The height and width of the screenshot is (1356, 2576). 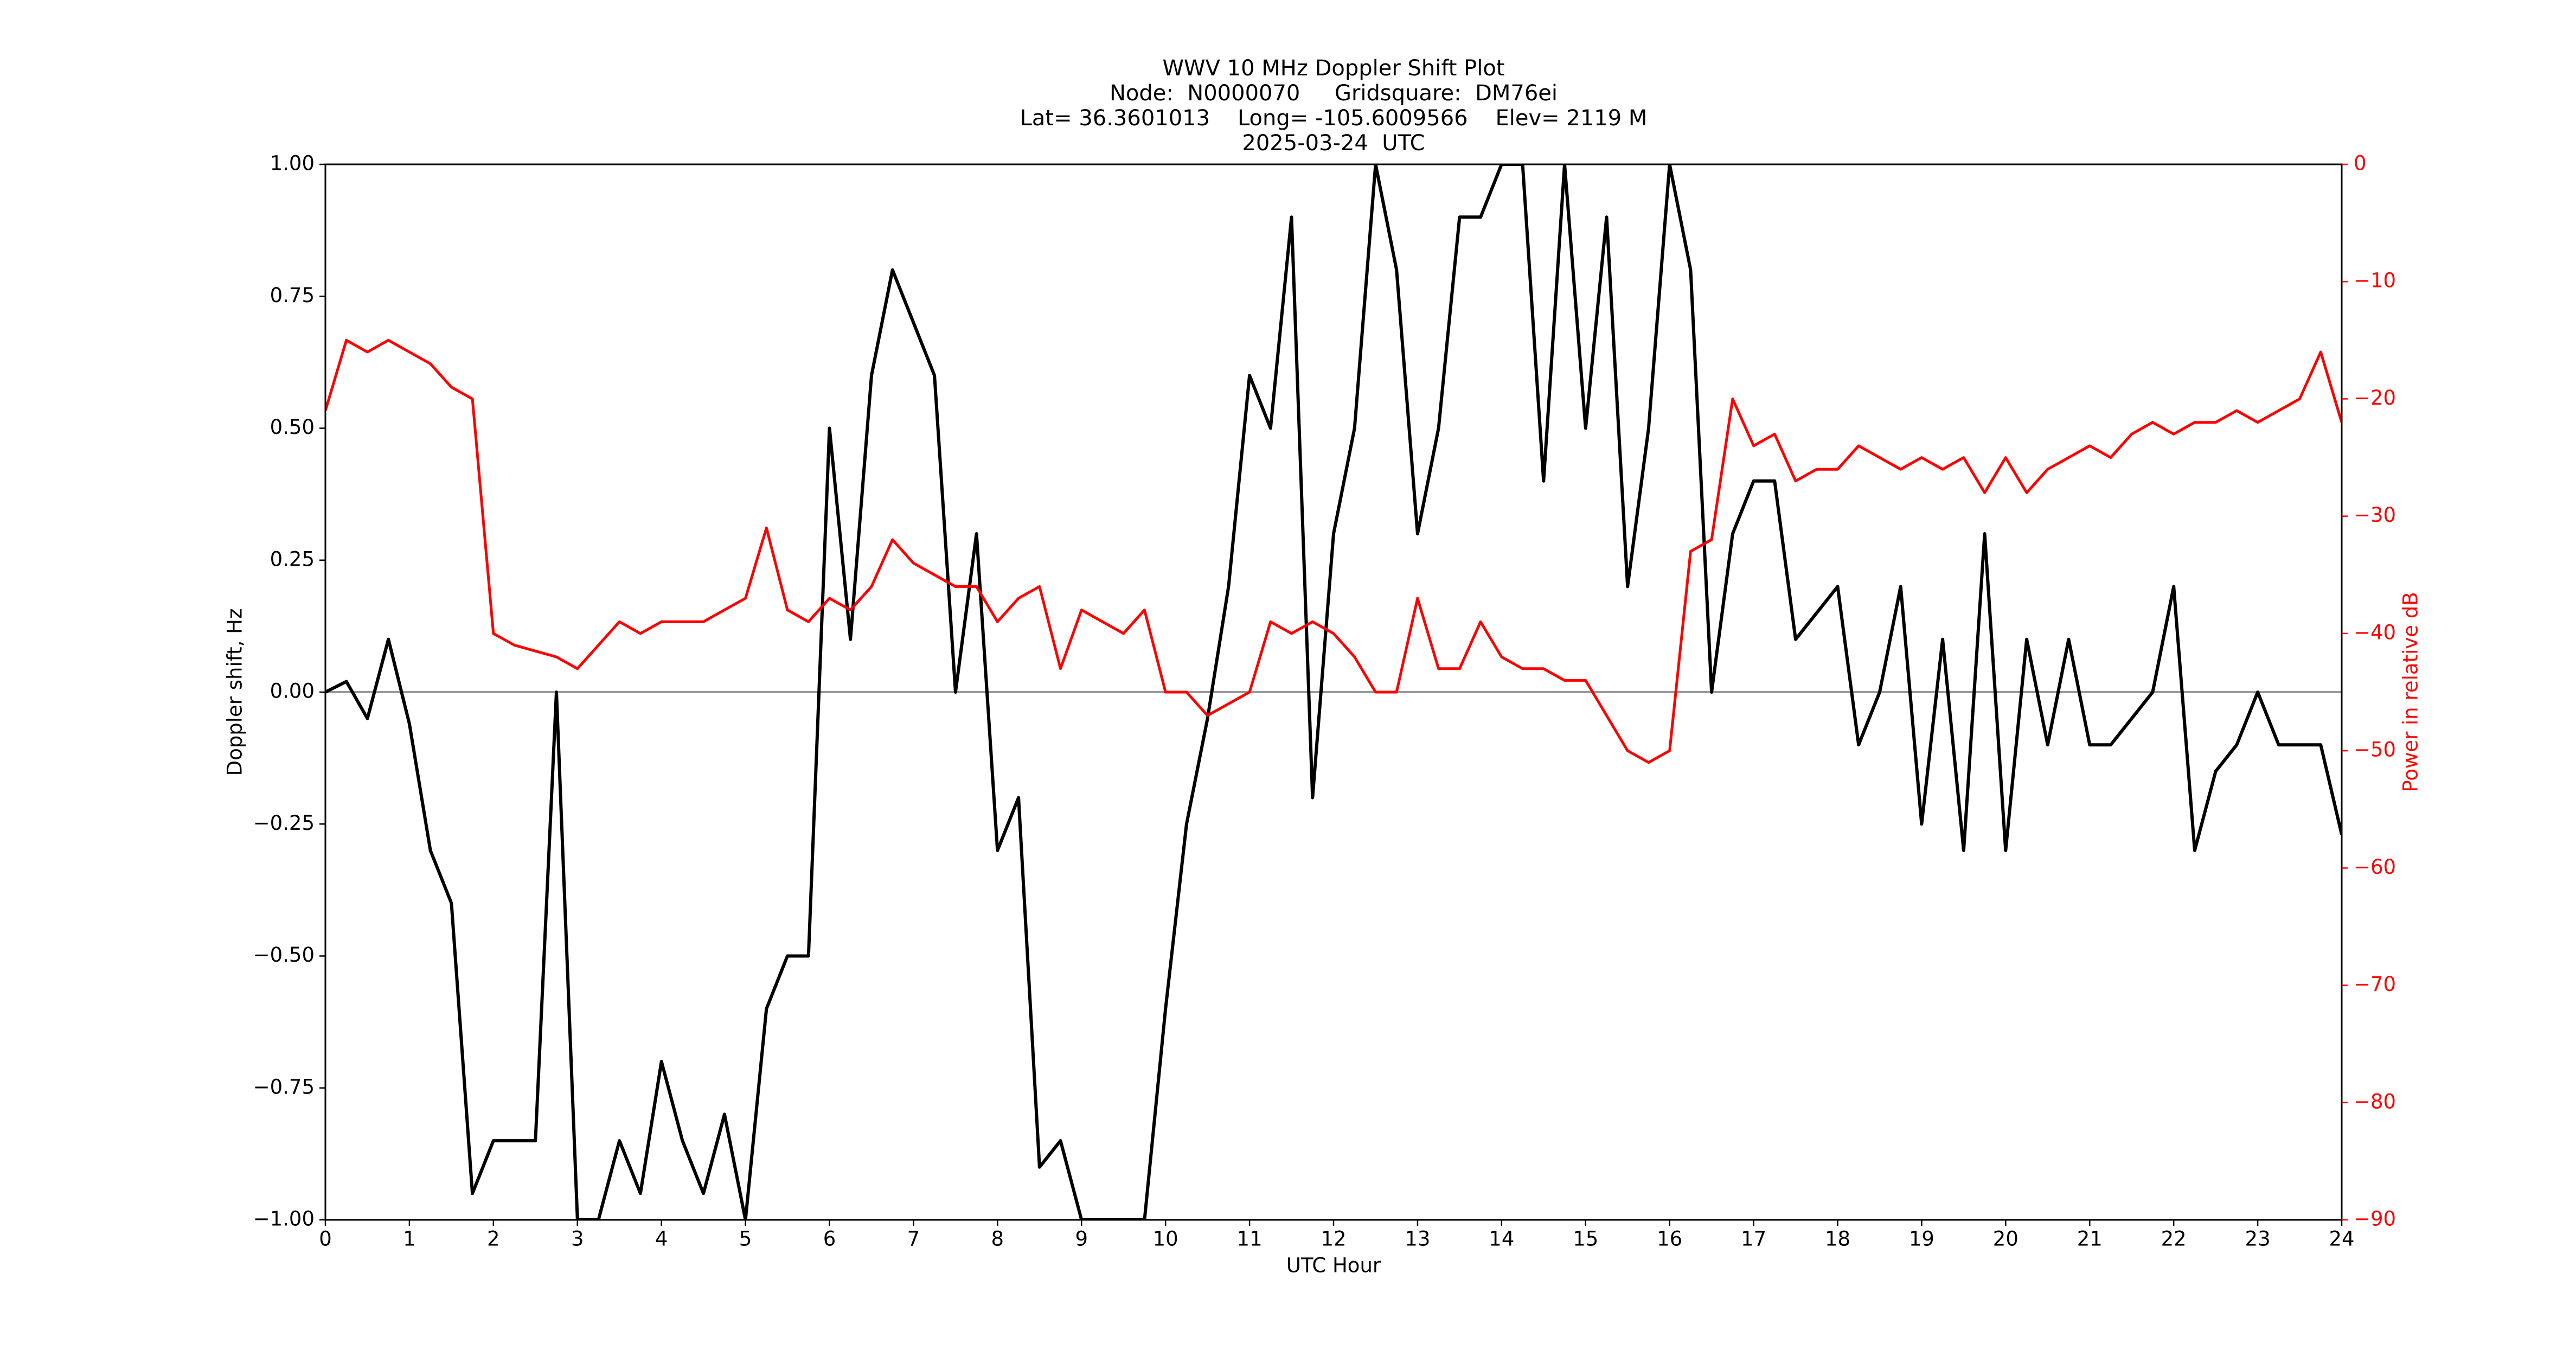 I want to click on x-tick-label: 20, so click(x=2005, y=1239).